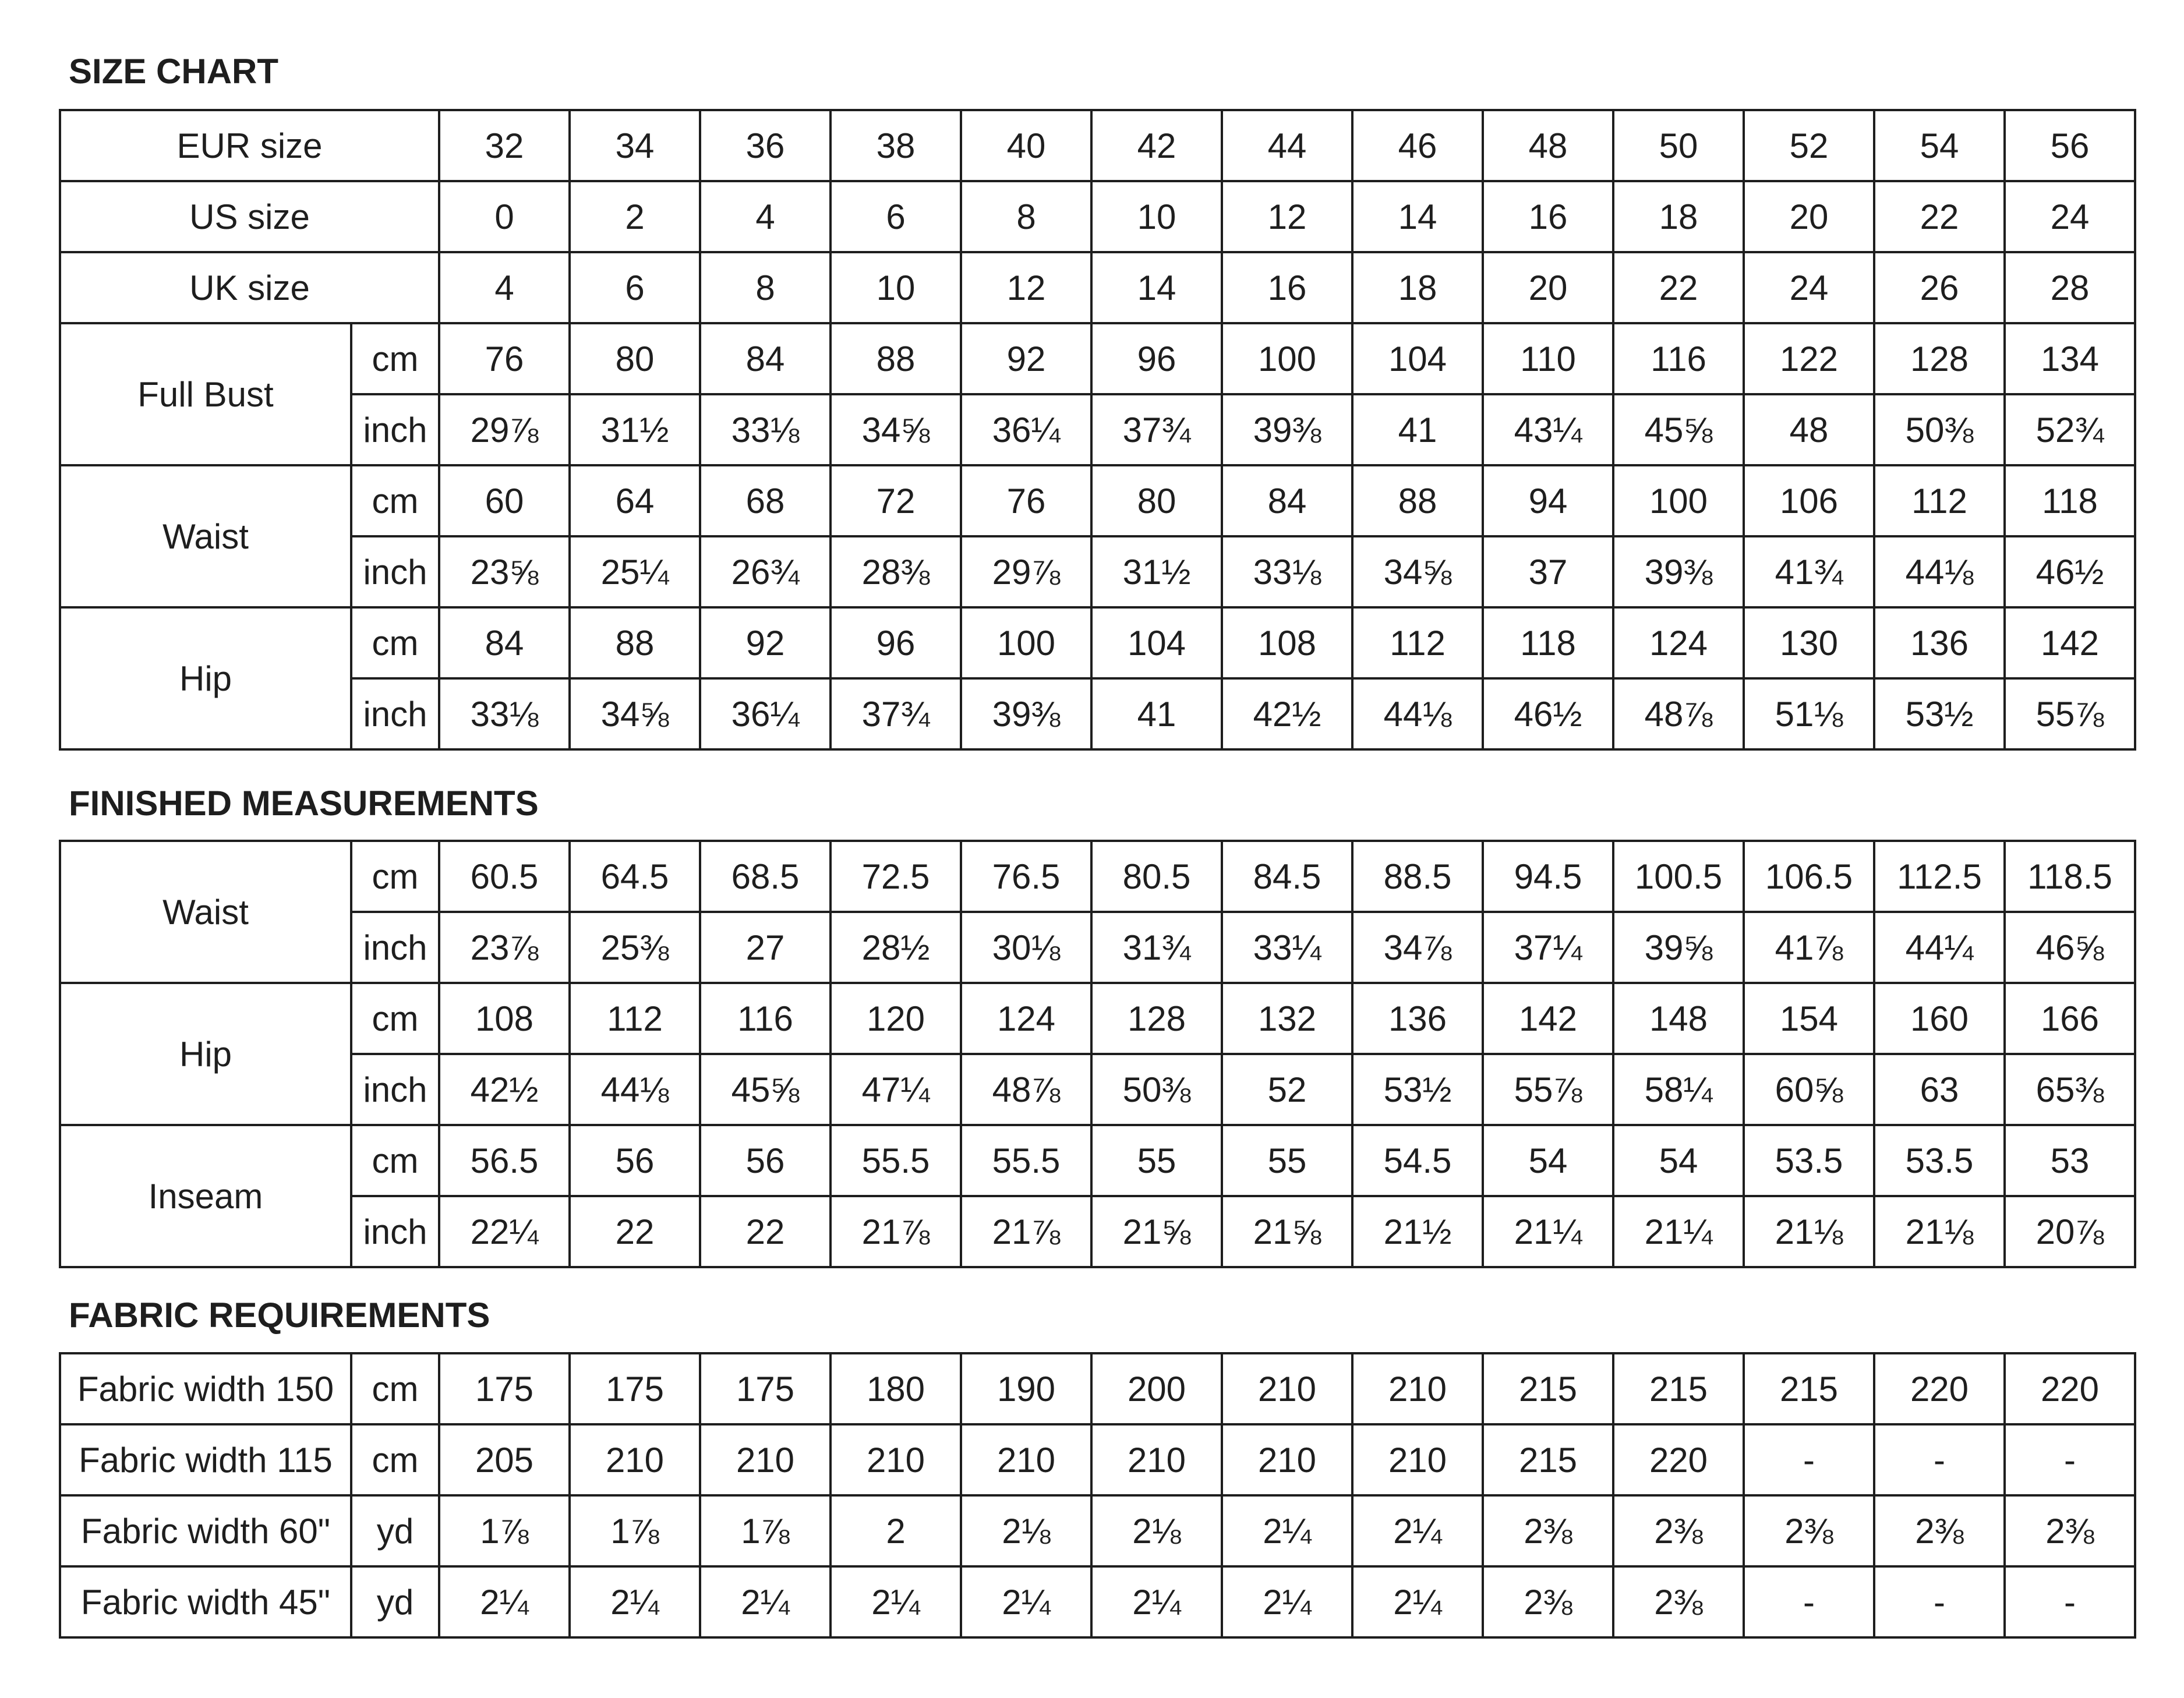 This screenshot has height=1698, width=2184. I want to click on value-cell: 58¼, so click(1678, 1089).